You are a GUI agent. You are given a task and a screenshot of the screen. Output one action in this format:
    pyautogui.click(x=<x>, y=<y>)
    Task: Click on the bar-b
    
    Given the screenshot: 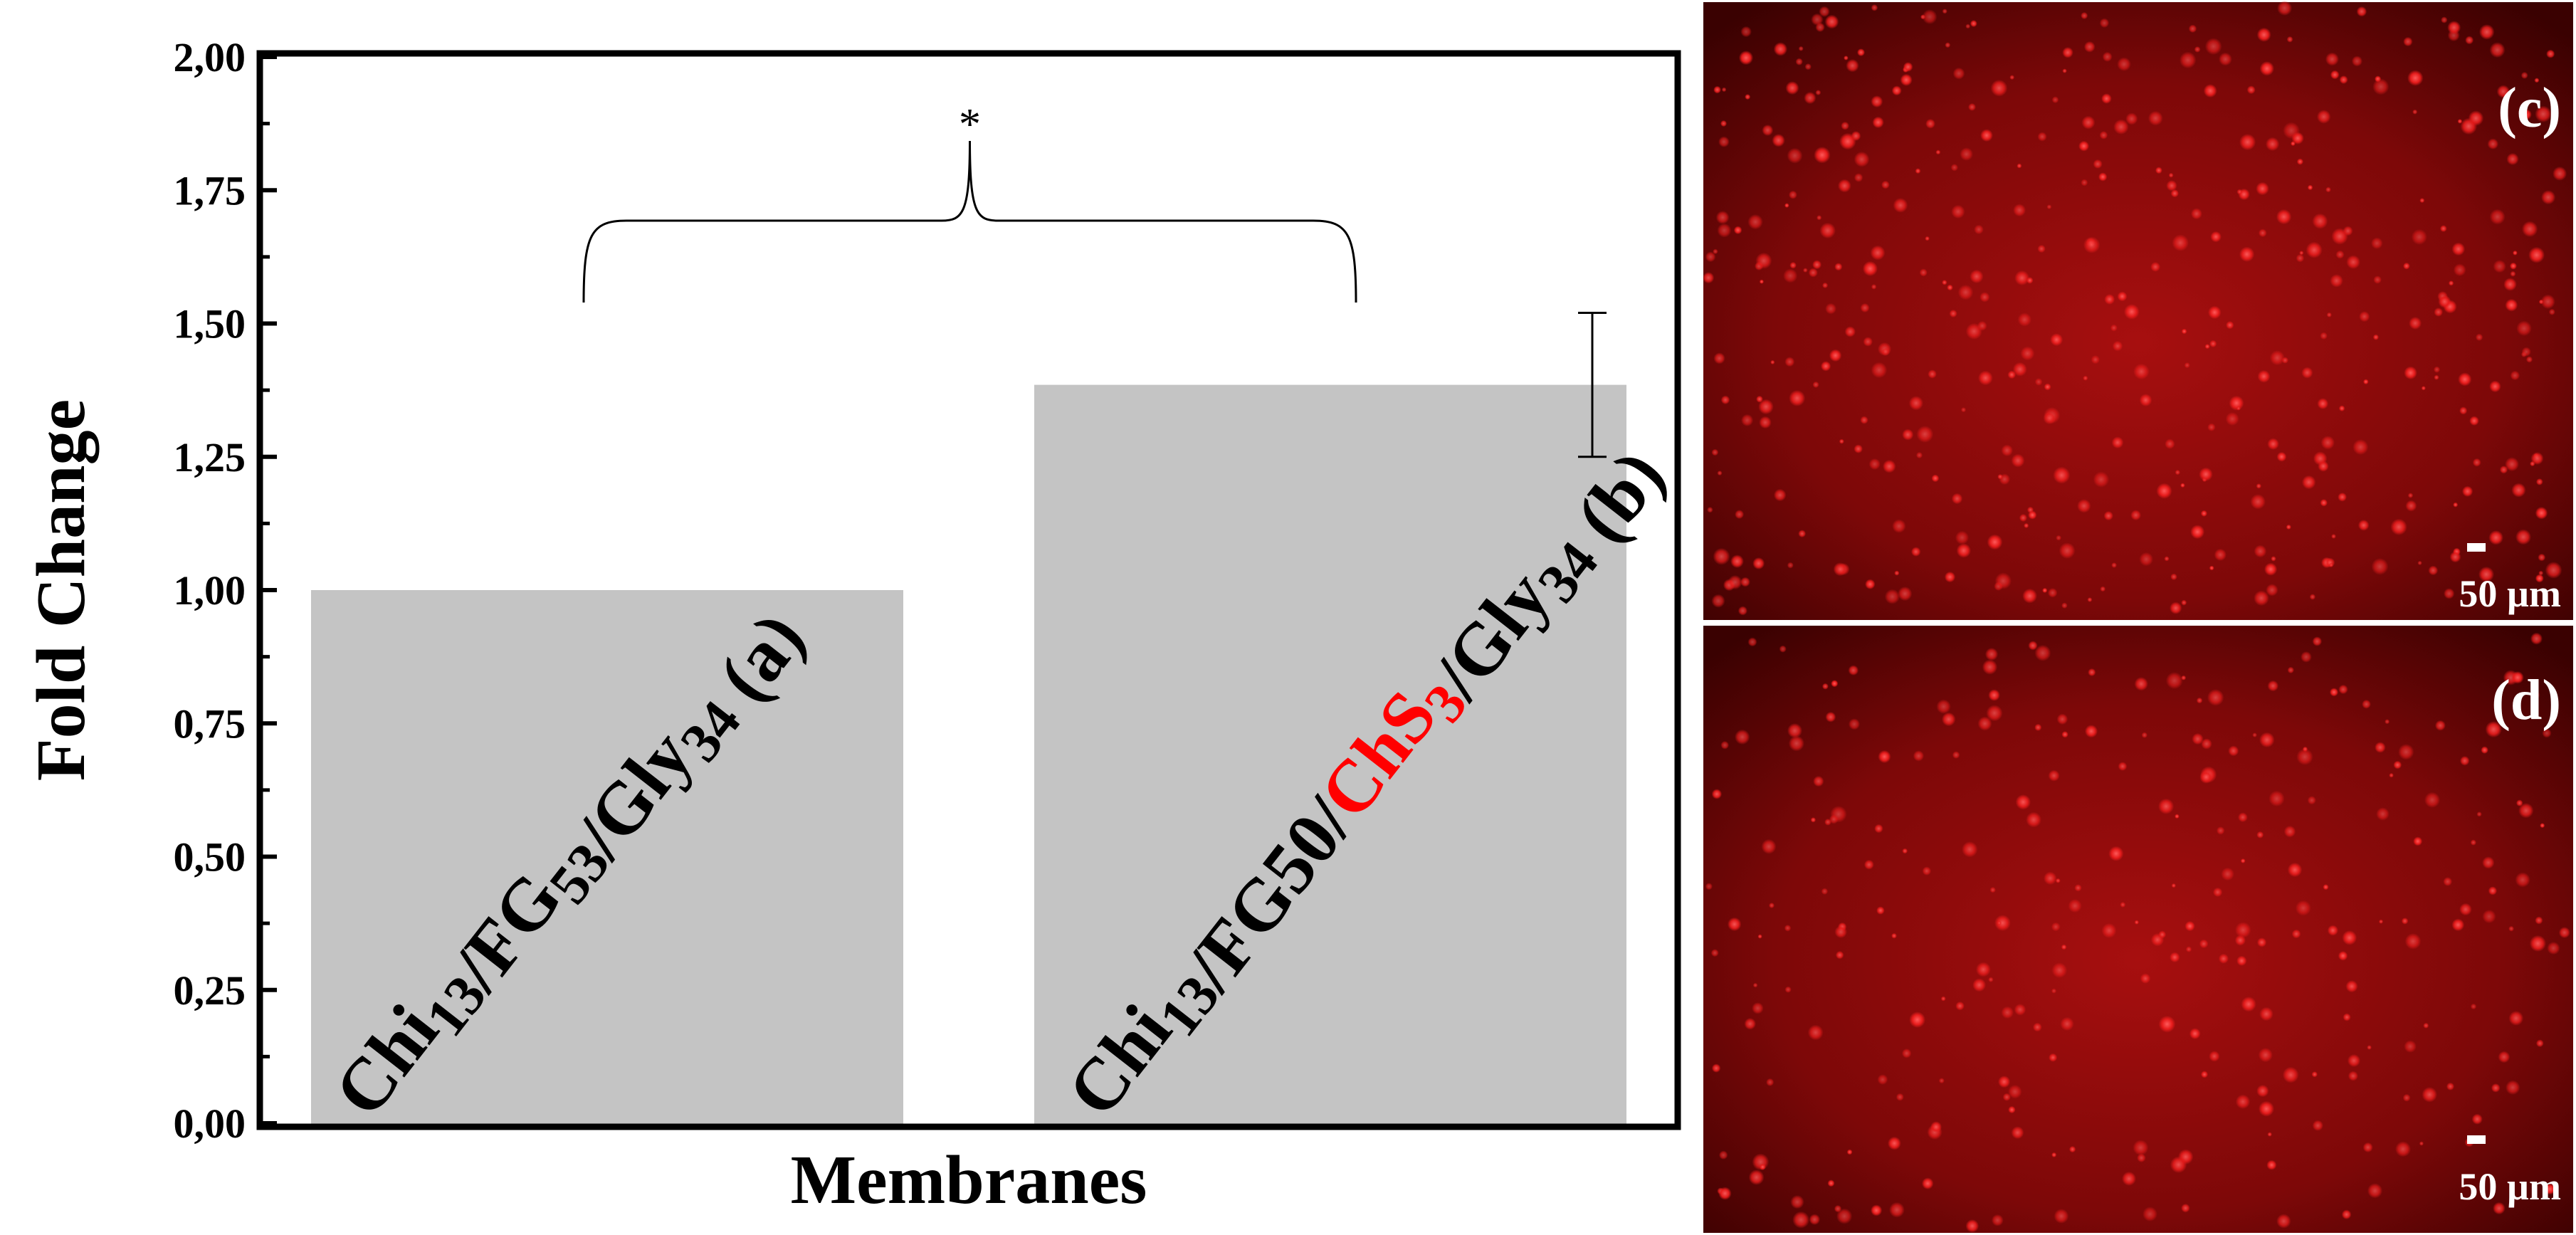 What is the action you would take?
    pyautogui.click(x=1330, y=754)
    